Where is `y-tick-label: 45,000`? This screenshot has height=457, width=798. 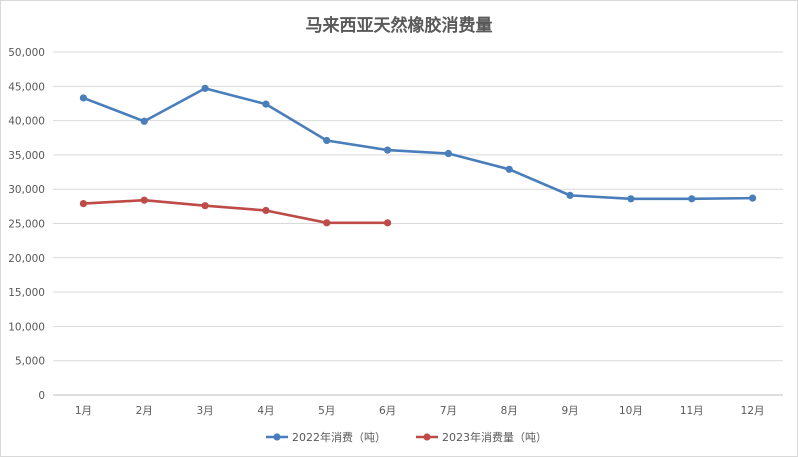 y-tick-label: 45,000 is located at coordinates (26, 87).